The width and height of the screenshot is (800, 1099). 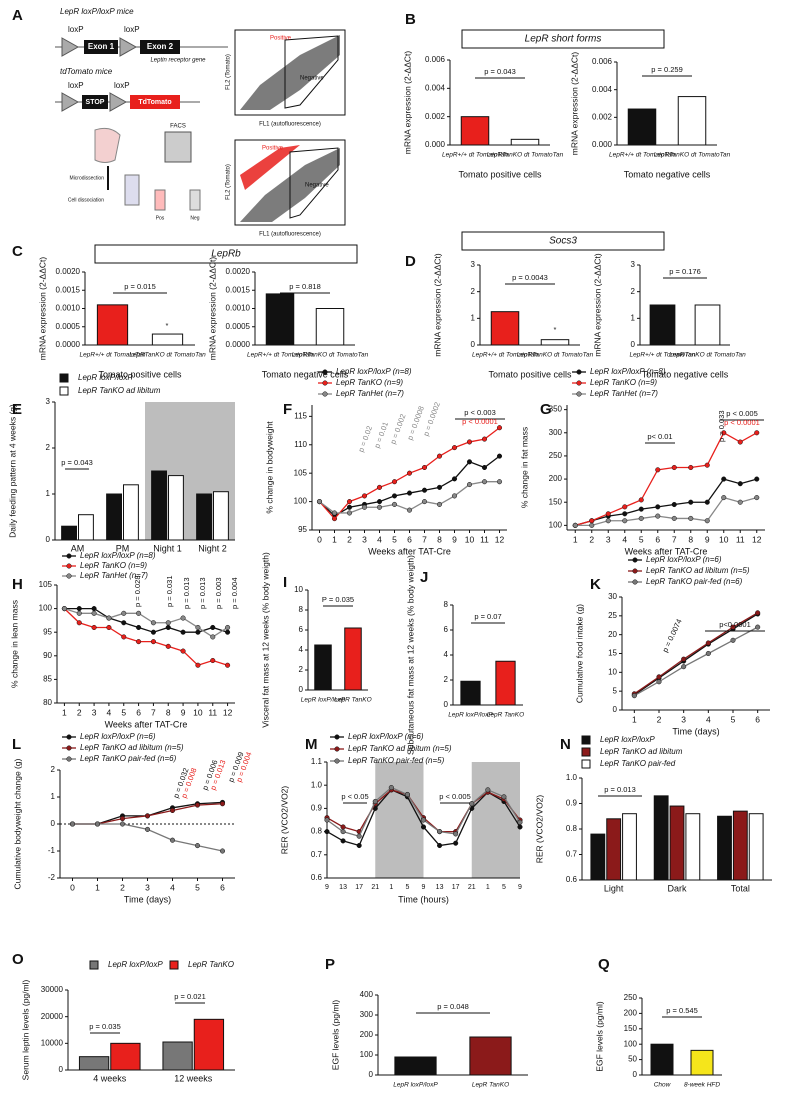 I want to click on y-axis-label: % change in bodyweight, so click(x=269, y=467).